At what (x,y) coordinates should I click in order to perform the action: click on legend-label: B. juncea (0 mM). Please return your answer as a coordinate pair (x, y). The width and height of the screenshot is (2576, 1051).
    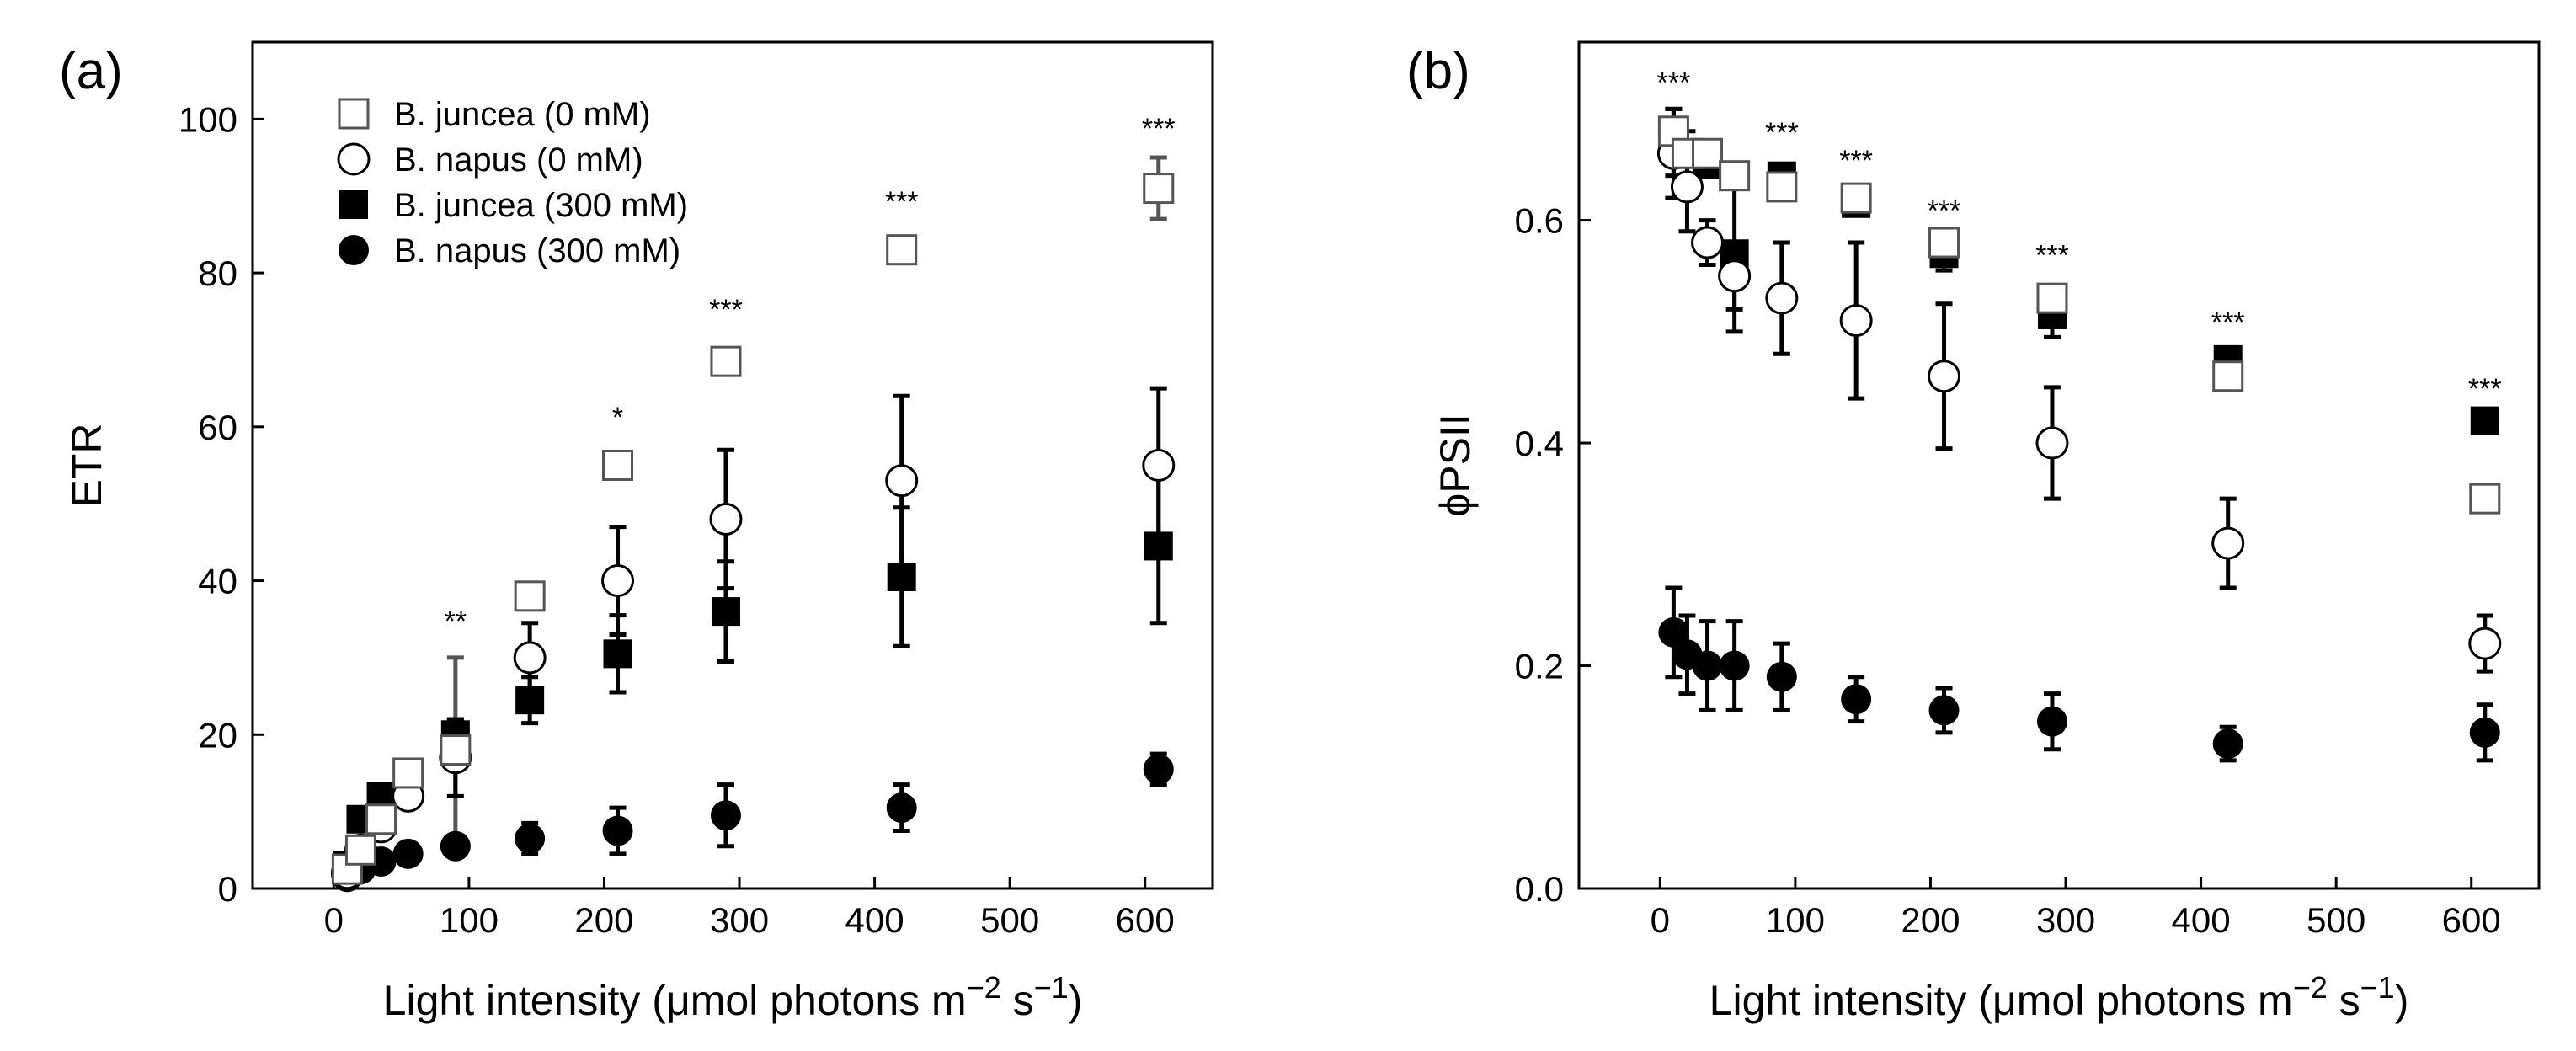
    Looking at the image, I should click on (522, 115).